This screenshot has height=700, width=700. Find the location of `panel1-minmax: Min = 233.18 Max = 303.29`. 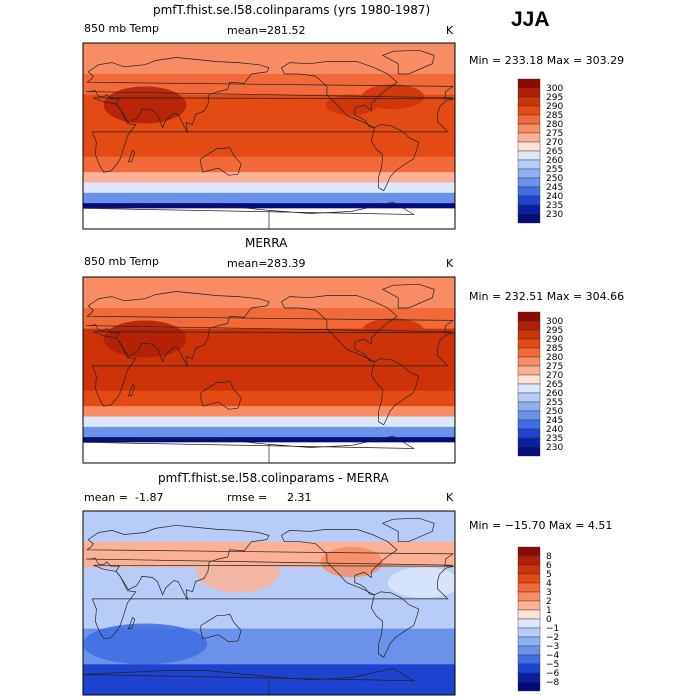

panel1-minmax: Min = 233.18 Max = 303.29 is located at coordinates (547, 60).